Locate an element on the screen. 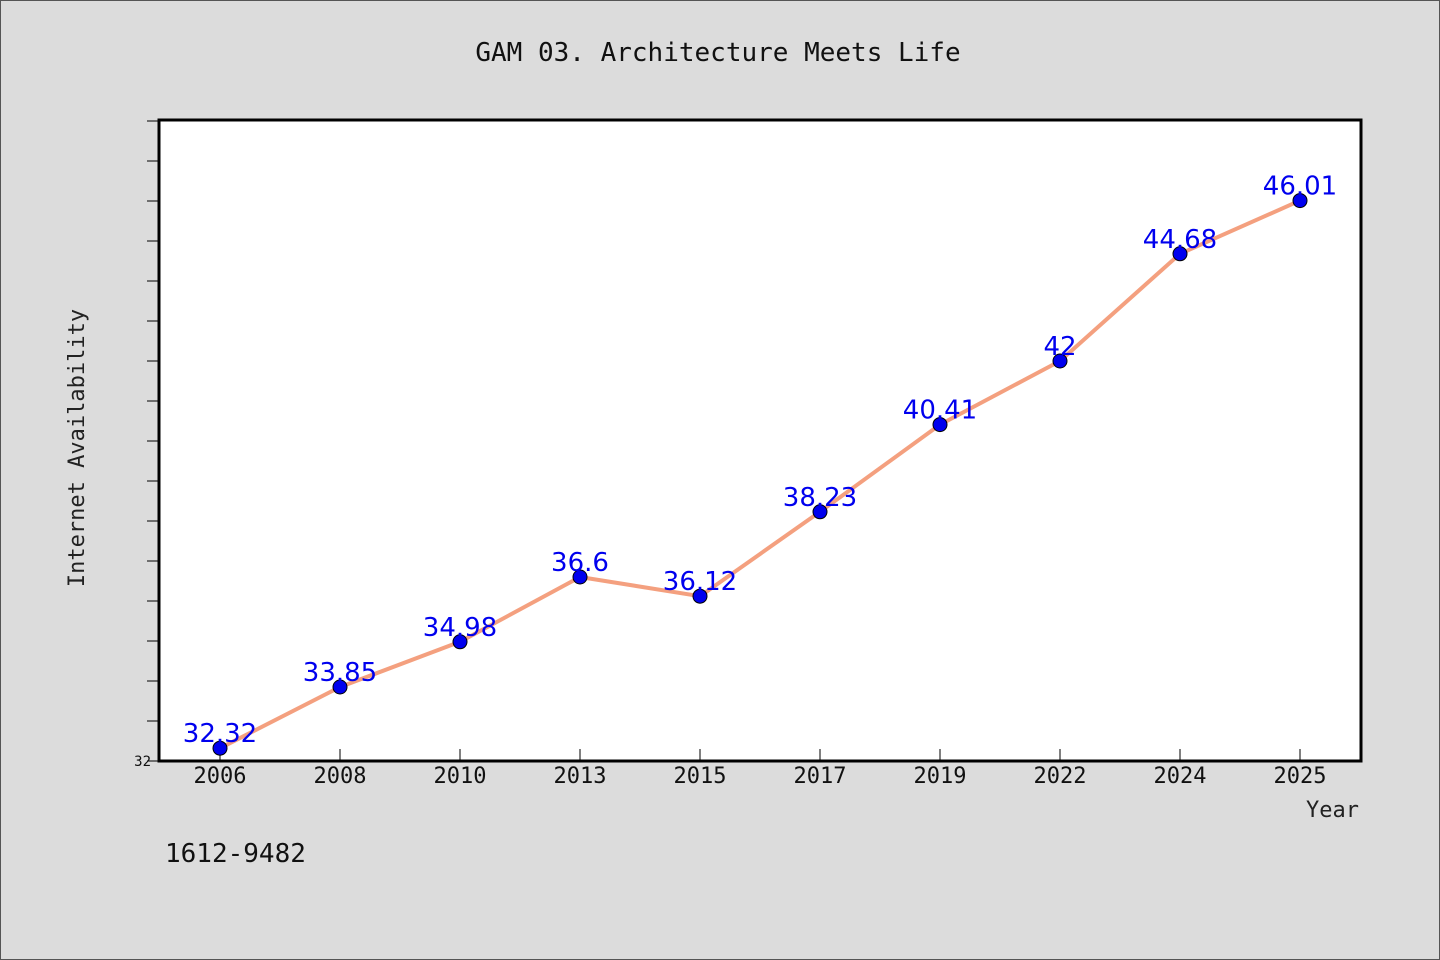 This screenshot has width=1440, height=960. data-label: 34.98 is located at coordinates (460, 628).